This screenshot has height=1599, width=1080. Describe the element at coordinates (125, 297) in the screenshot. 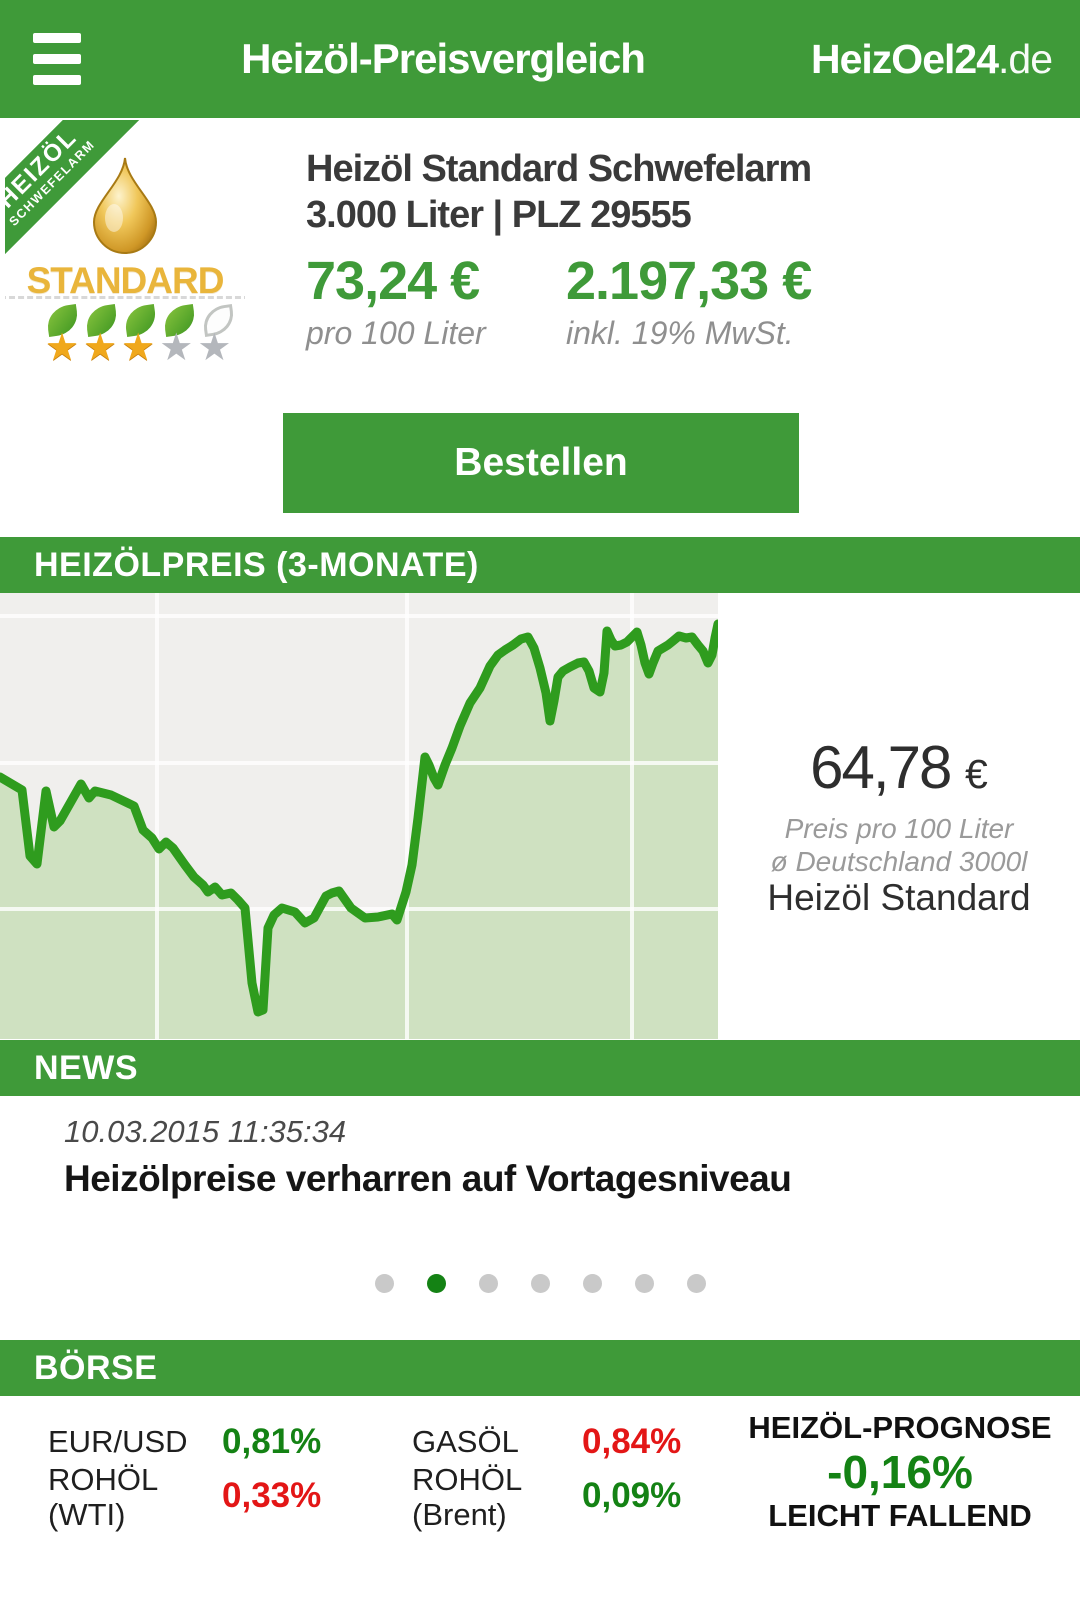

I see `divider` at that location.